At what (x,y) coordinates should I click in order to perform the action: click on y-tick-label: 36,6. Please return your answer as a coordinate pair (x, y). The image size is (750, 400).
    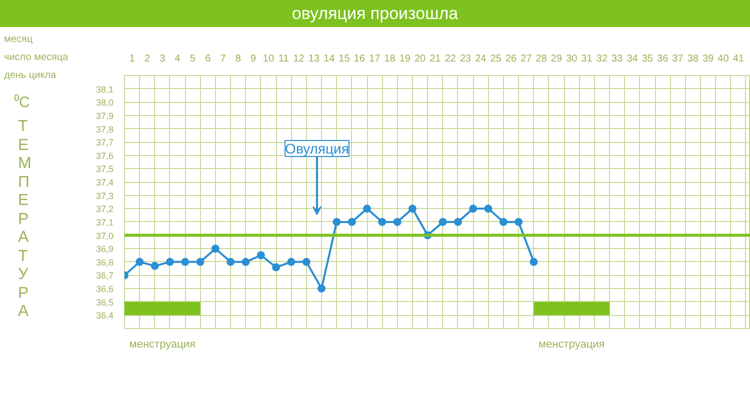
    Looking at the image, I should click on (105, 289).